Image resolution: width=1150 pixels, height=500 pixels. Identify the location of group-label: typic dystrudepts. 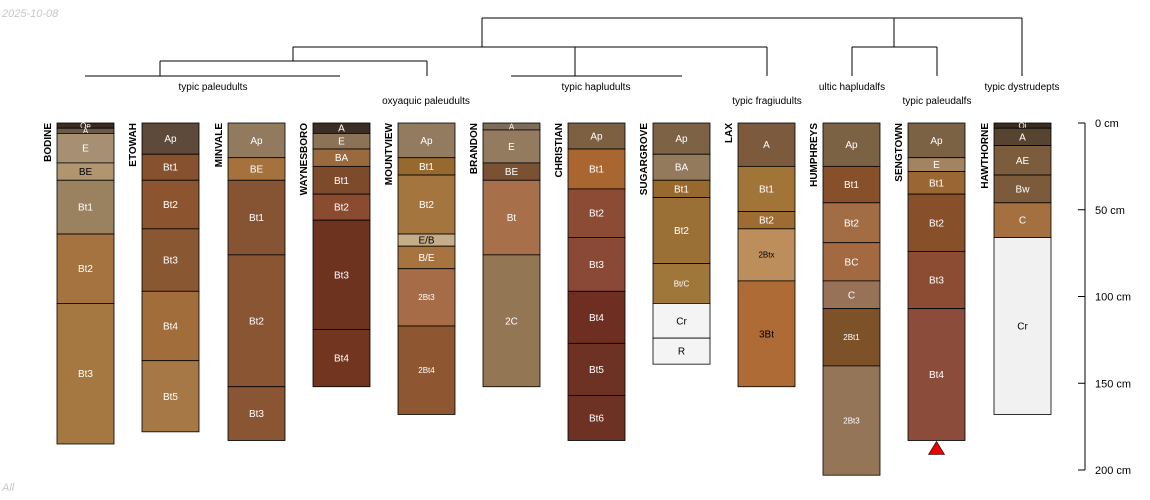
(1021, 87).